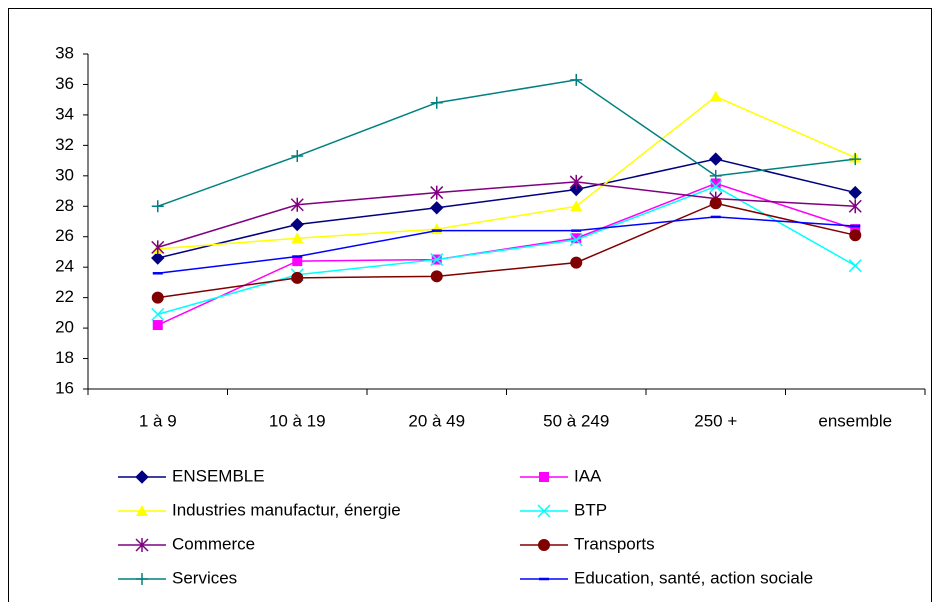 The image size is (940, 602). Describe the element at coordinates (64, 83) in the screenshot. I see `y-tick-label: 36` at that location.